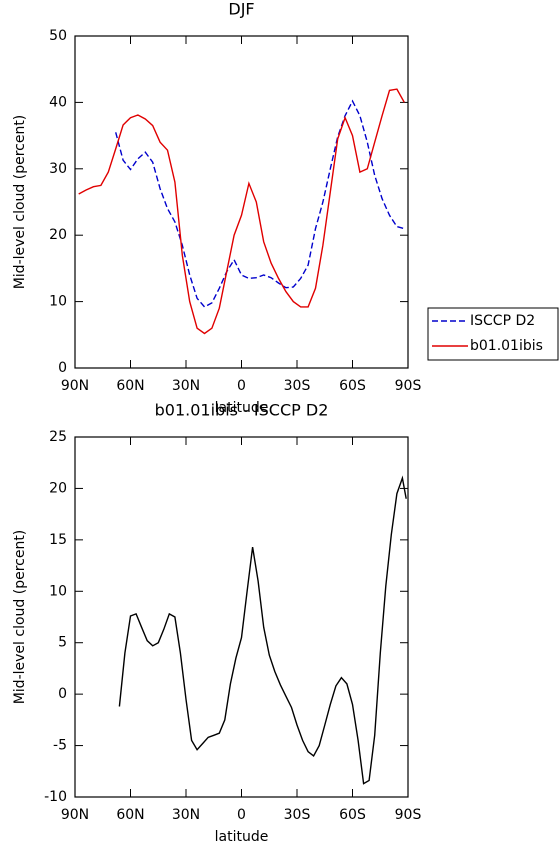 The image size is (560, 851). What do you see at coordinates (60, 746) in the screenshot?
I see `y-tick-label: -5` at bounding box center [60, 746].